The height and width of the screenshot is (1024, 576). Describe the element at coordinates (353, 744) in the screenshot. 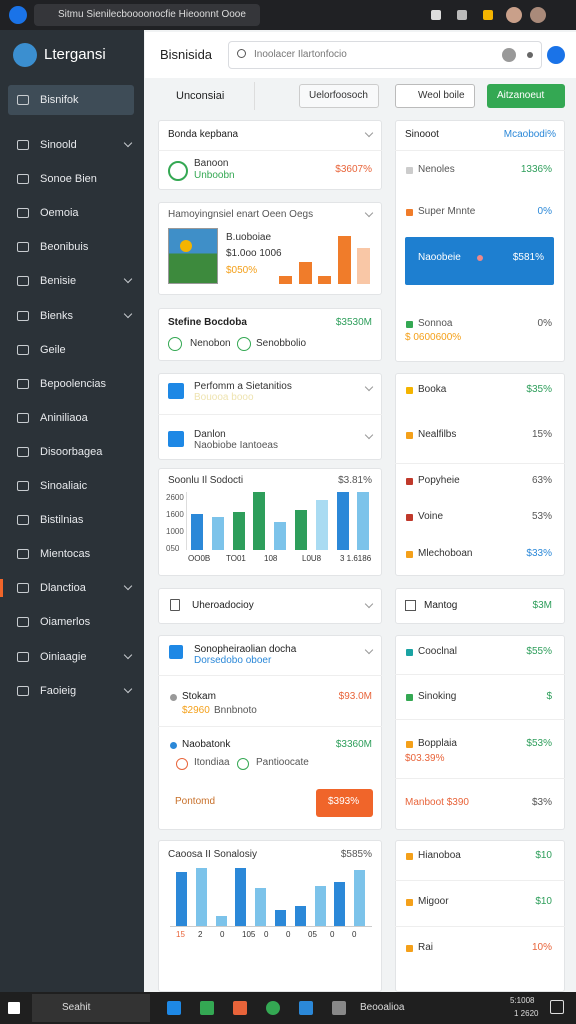

I see `item-value: $3360M` at that location.